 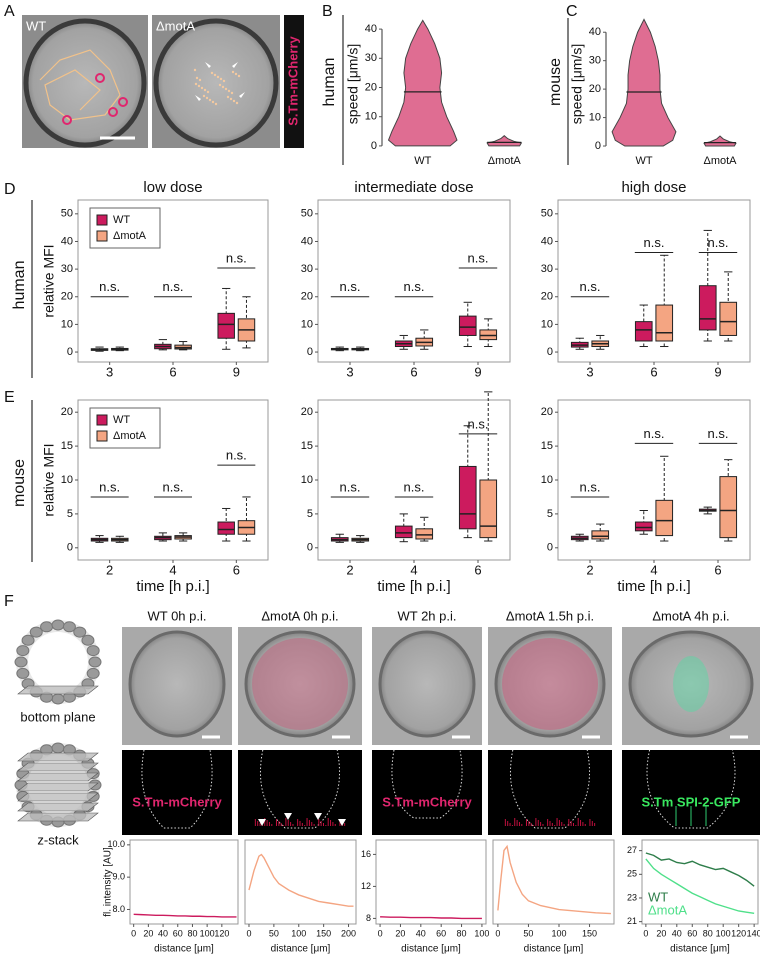 What do you see at coordinates (178, 933) in the screenshot?
I see `x-tick-label: 60` at bounding box center [178, 933].